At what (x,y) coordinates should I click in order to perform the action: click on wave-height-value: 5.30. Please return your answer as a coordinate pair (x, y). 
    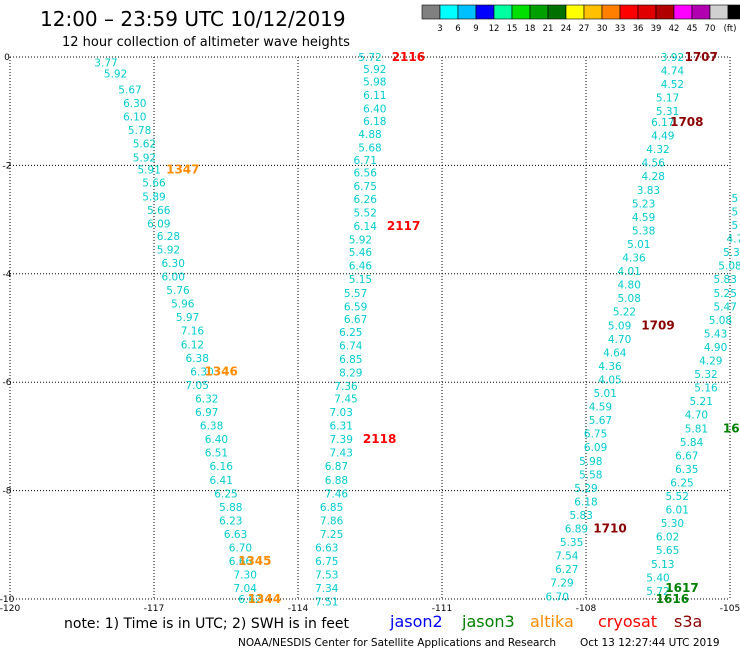
    Looking at the image, I should click on (672, 524).